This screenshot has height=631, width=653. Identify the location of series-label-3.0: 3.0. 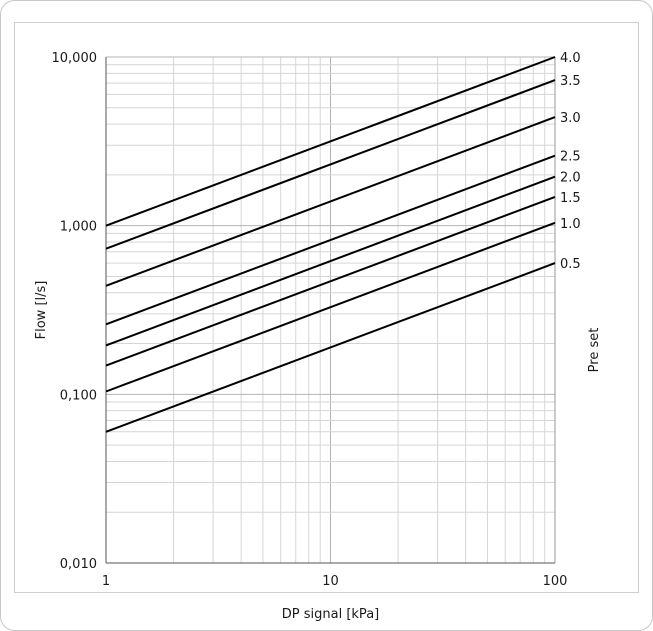
(570, 118).